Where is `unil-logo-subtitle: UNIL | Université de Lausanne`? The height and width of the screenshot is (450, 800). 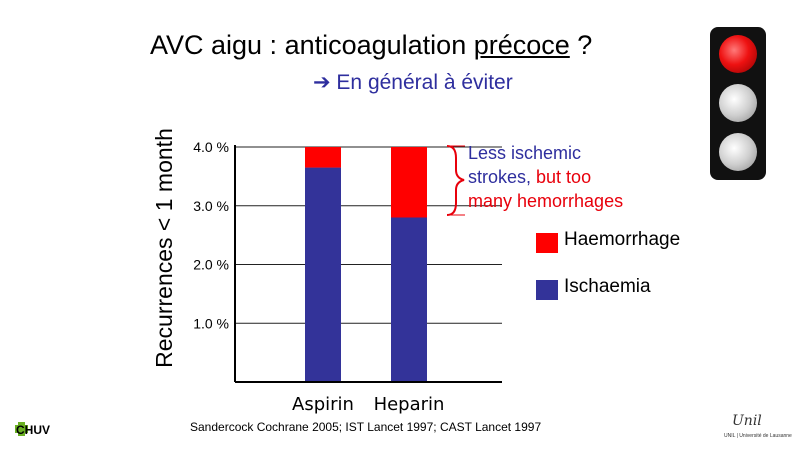 unil-logo-subtitle: UNIL | Université de Lausanne is located at coordinates (758, 436).